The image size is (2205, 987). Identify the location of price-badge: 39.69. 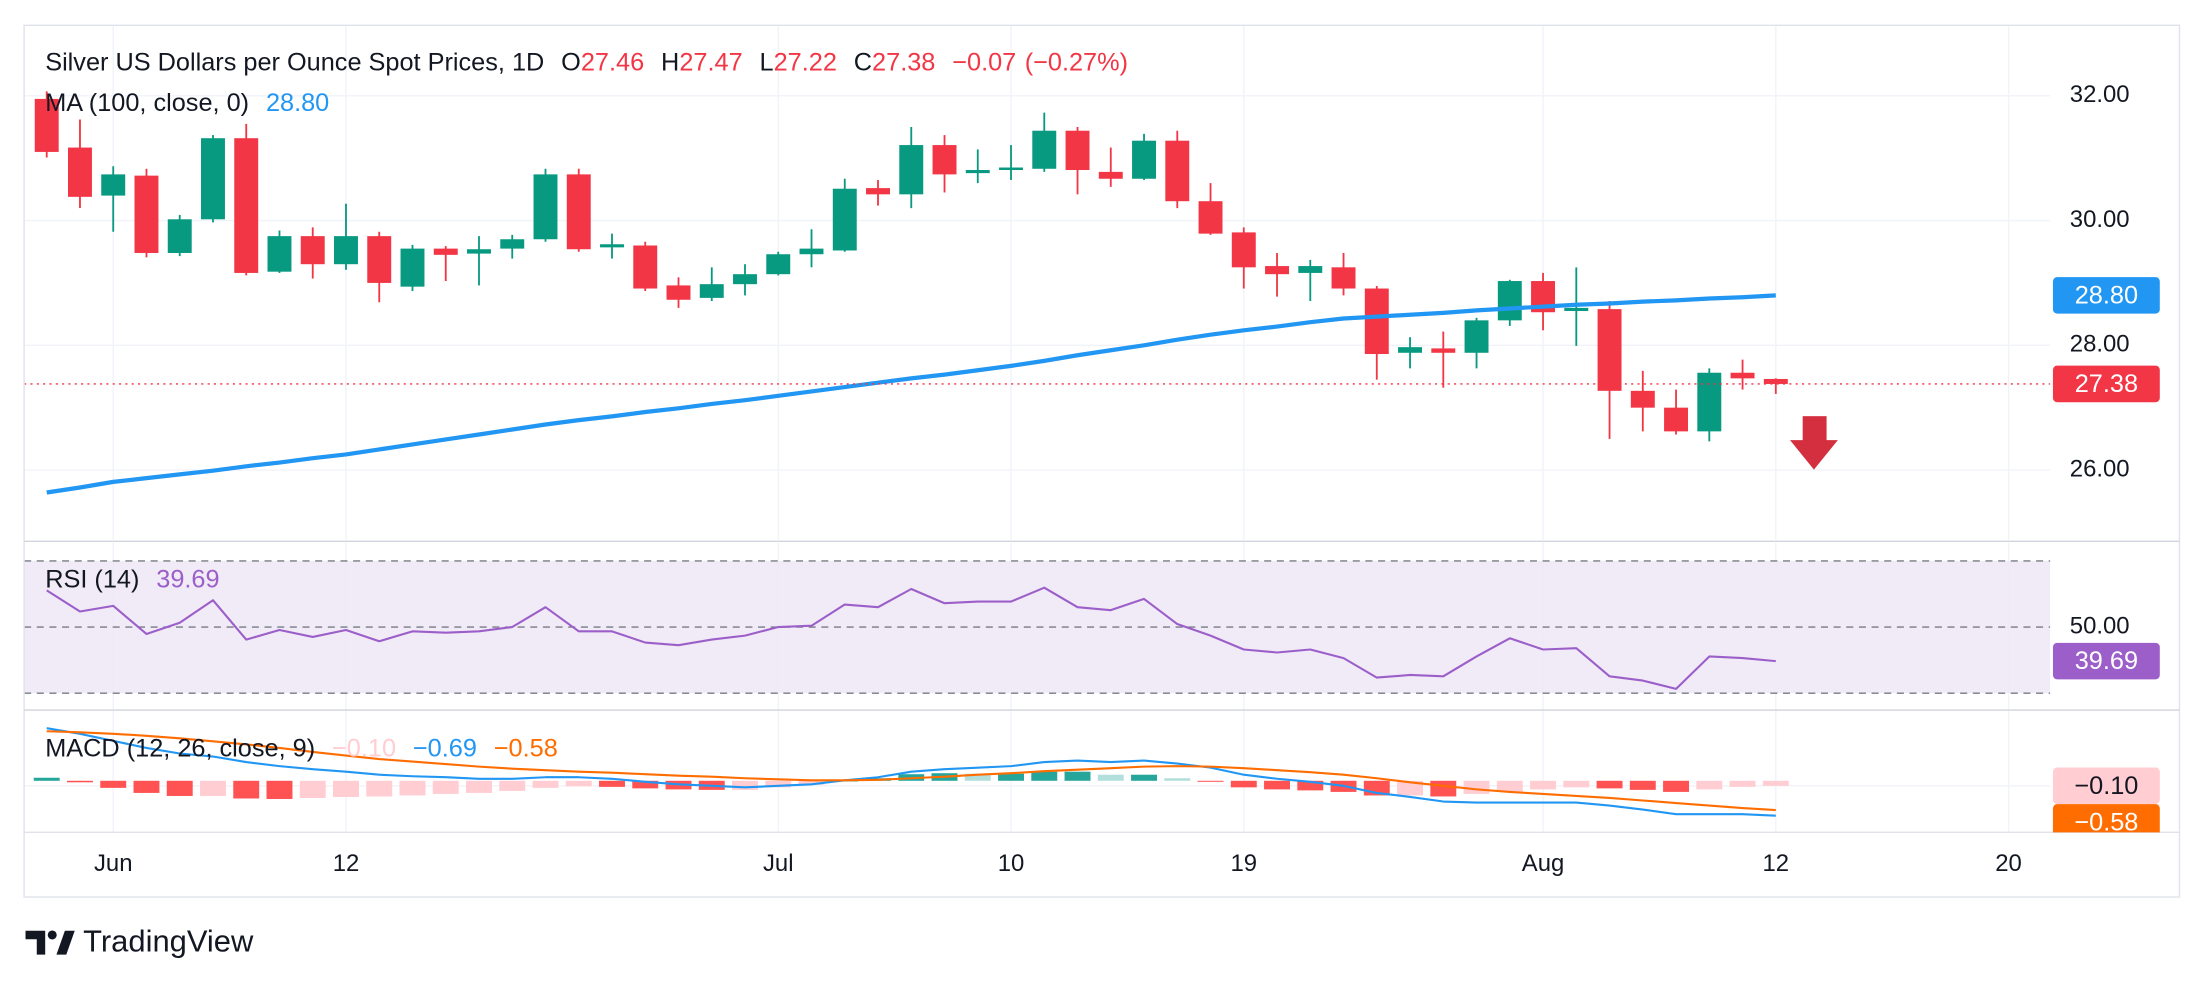
(2106, 661).